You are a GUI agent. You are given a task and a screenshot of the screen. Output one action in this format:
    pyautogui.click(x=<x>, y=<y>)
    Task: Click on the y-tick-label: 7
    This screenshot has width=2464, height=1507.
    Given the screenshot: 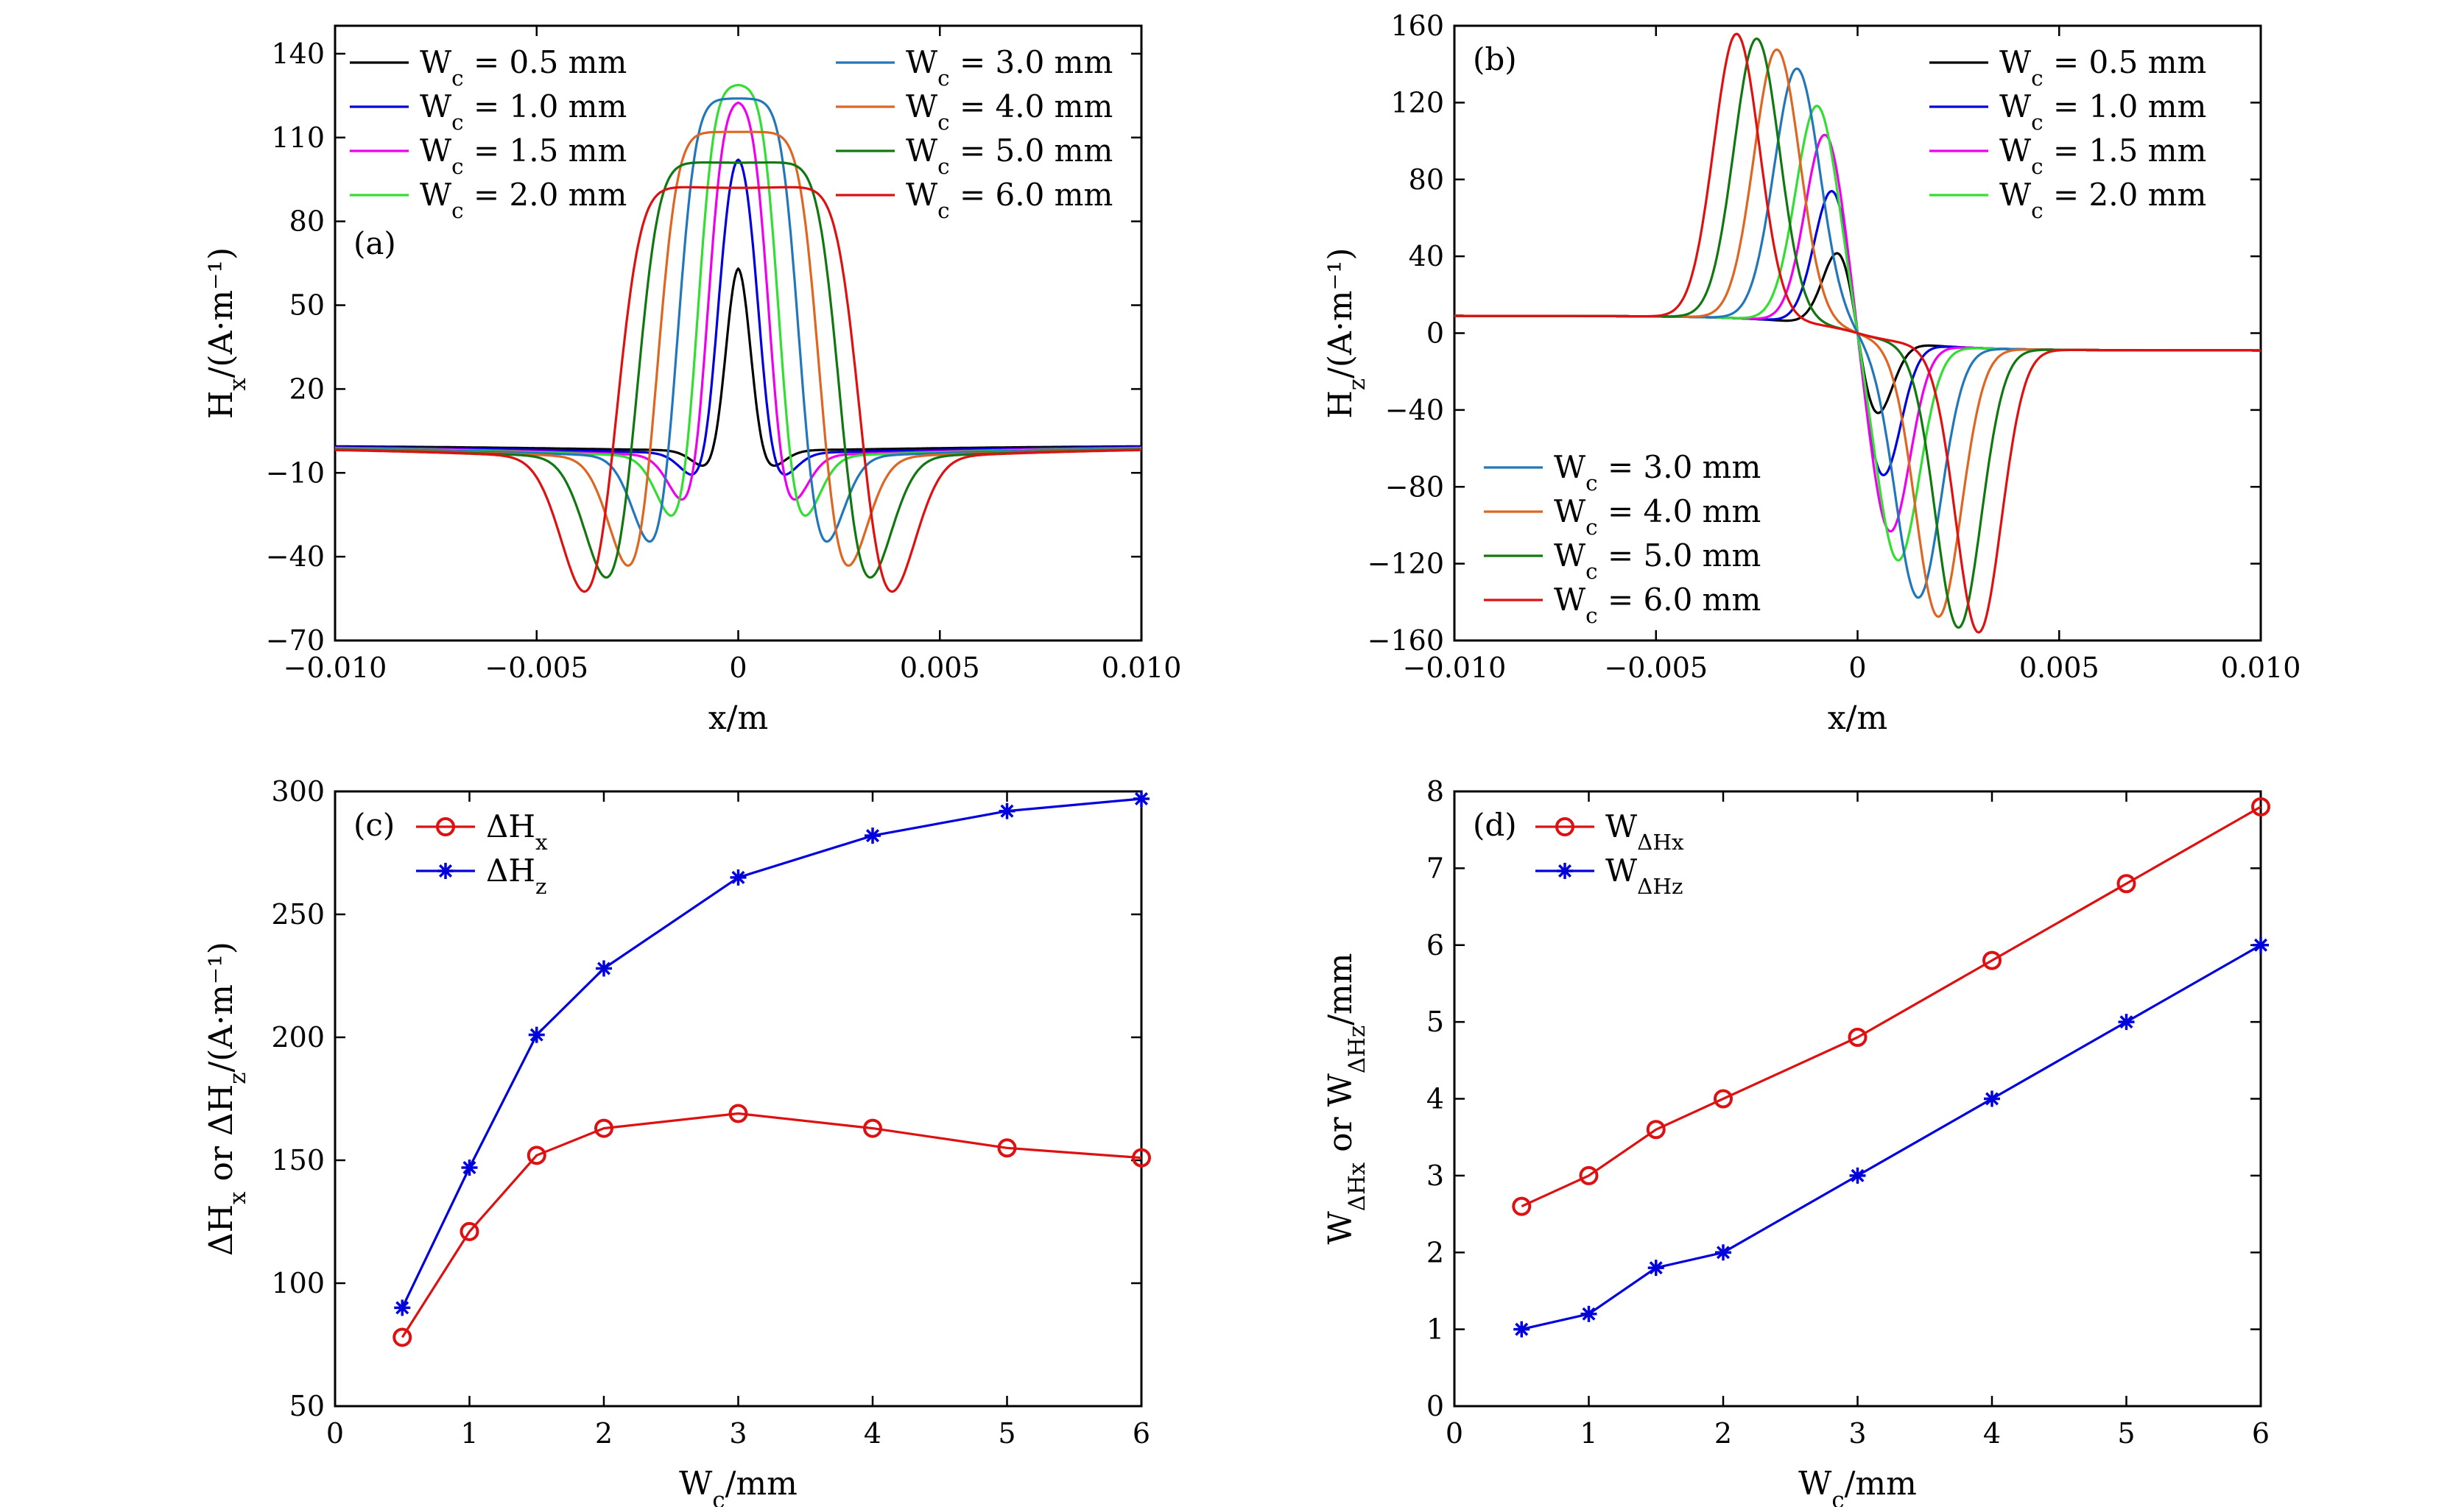 What is the action you would take?
    pyautogui.click(x=1435, y=868)
    